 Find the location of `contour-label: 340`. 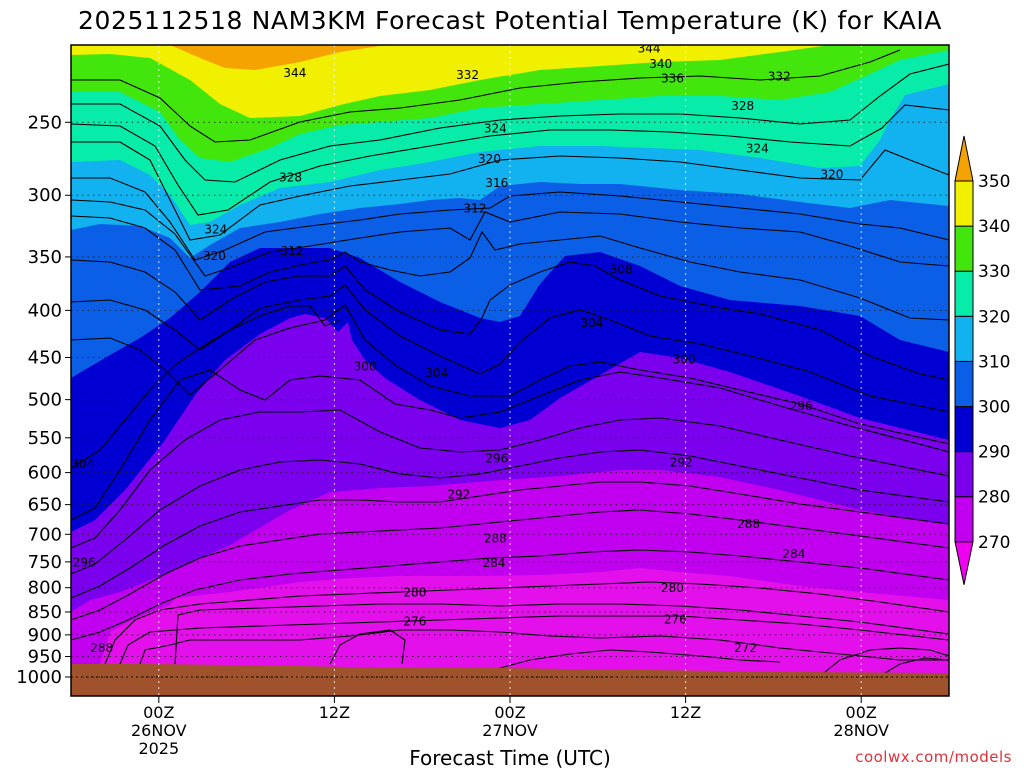

contour-label: 340 is located at coordinates (660, 64).